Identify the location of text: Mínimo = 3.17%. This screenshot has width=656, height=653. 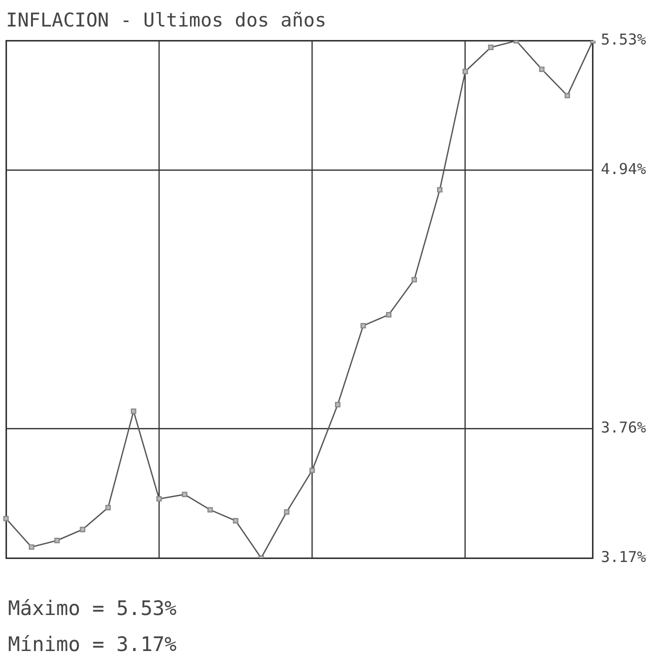
(92, 642).